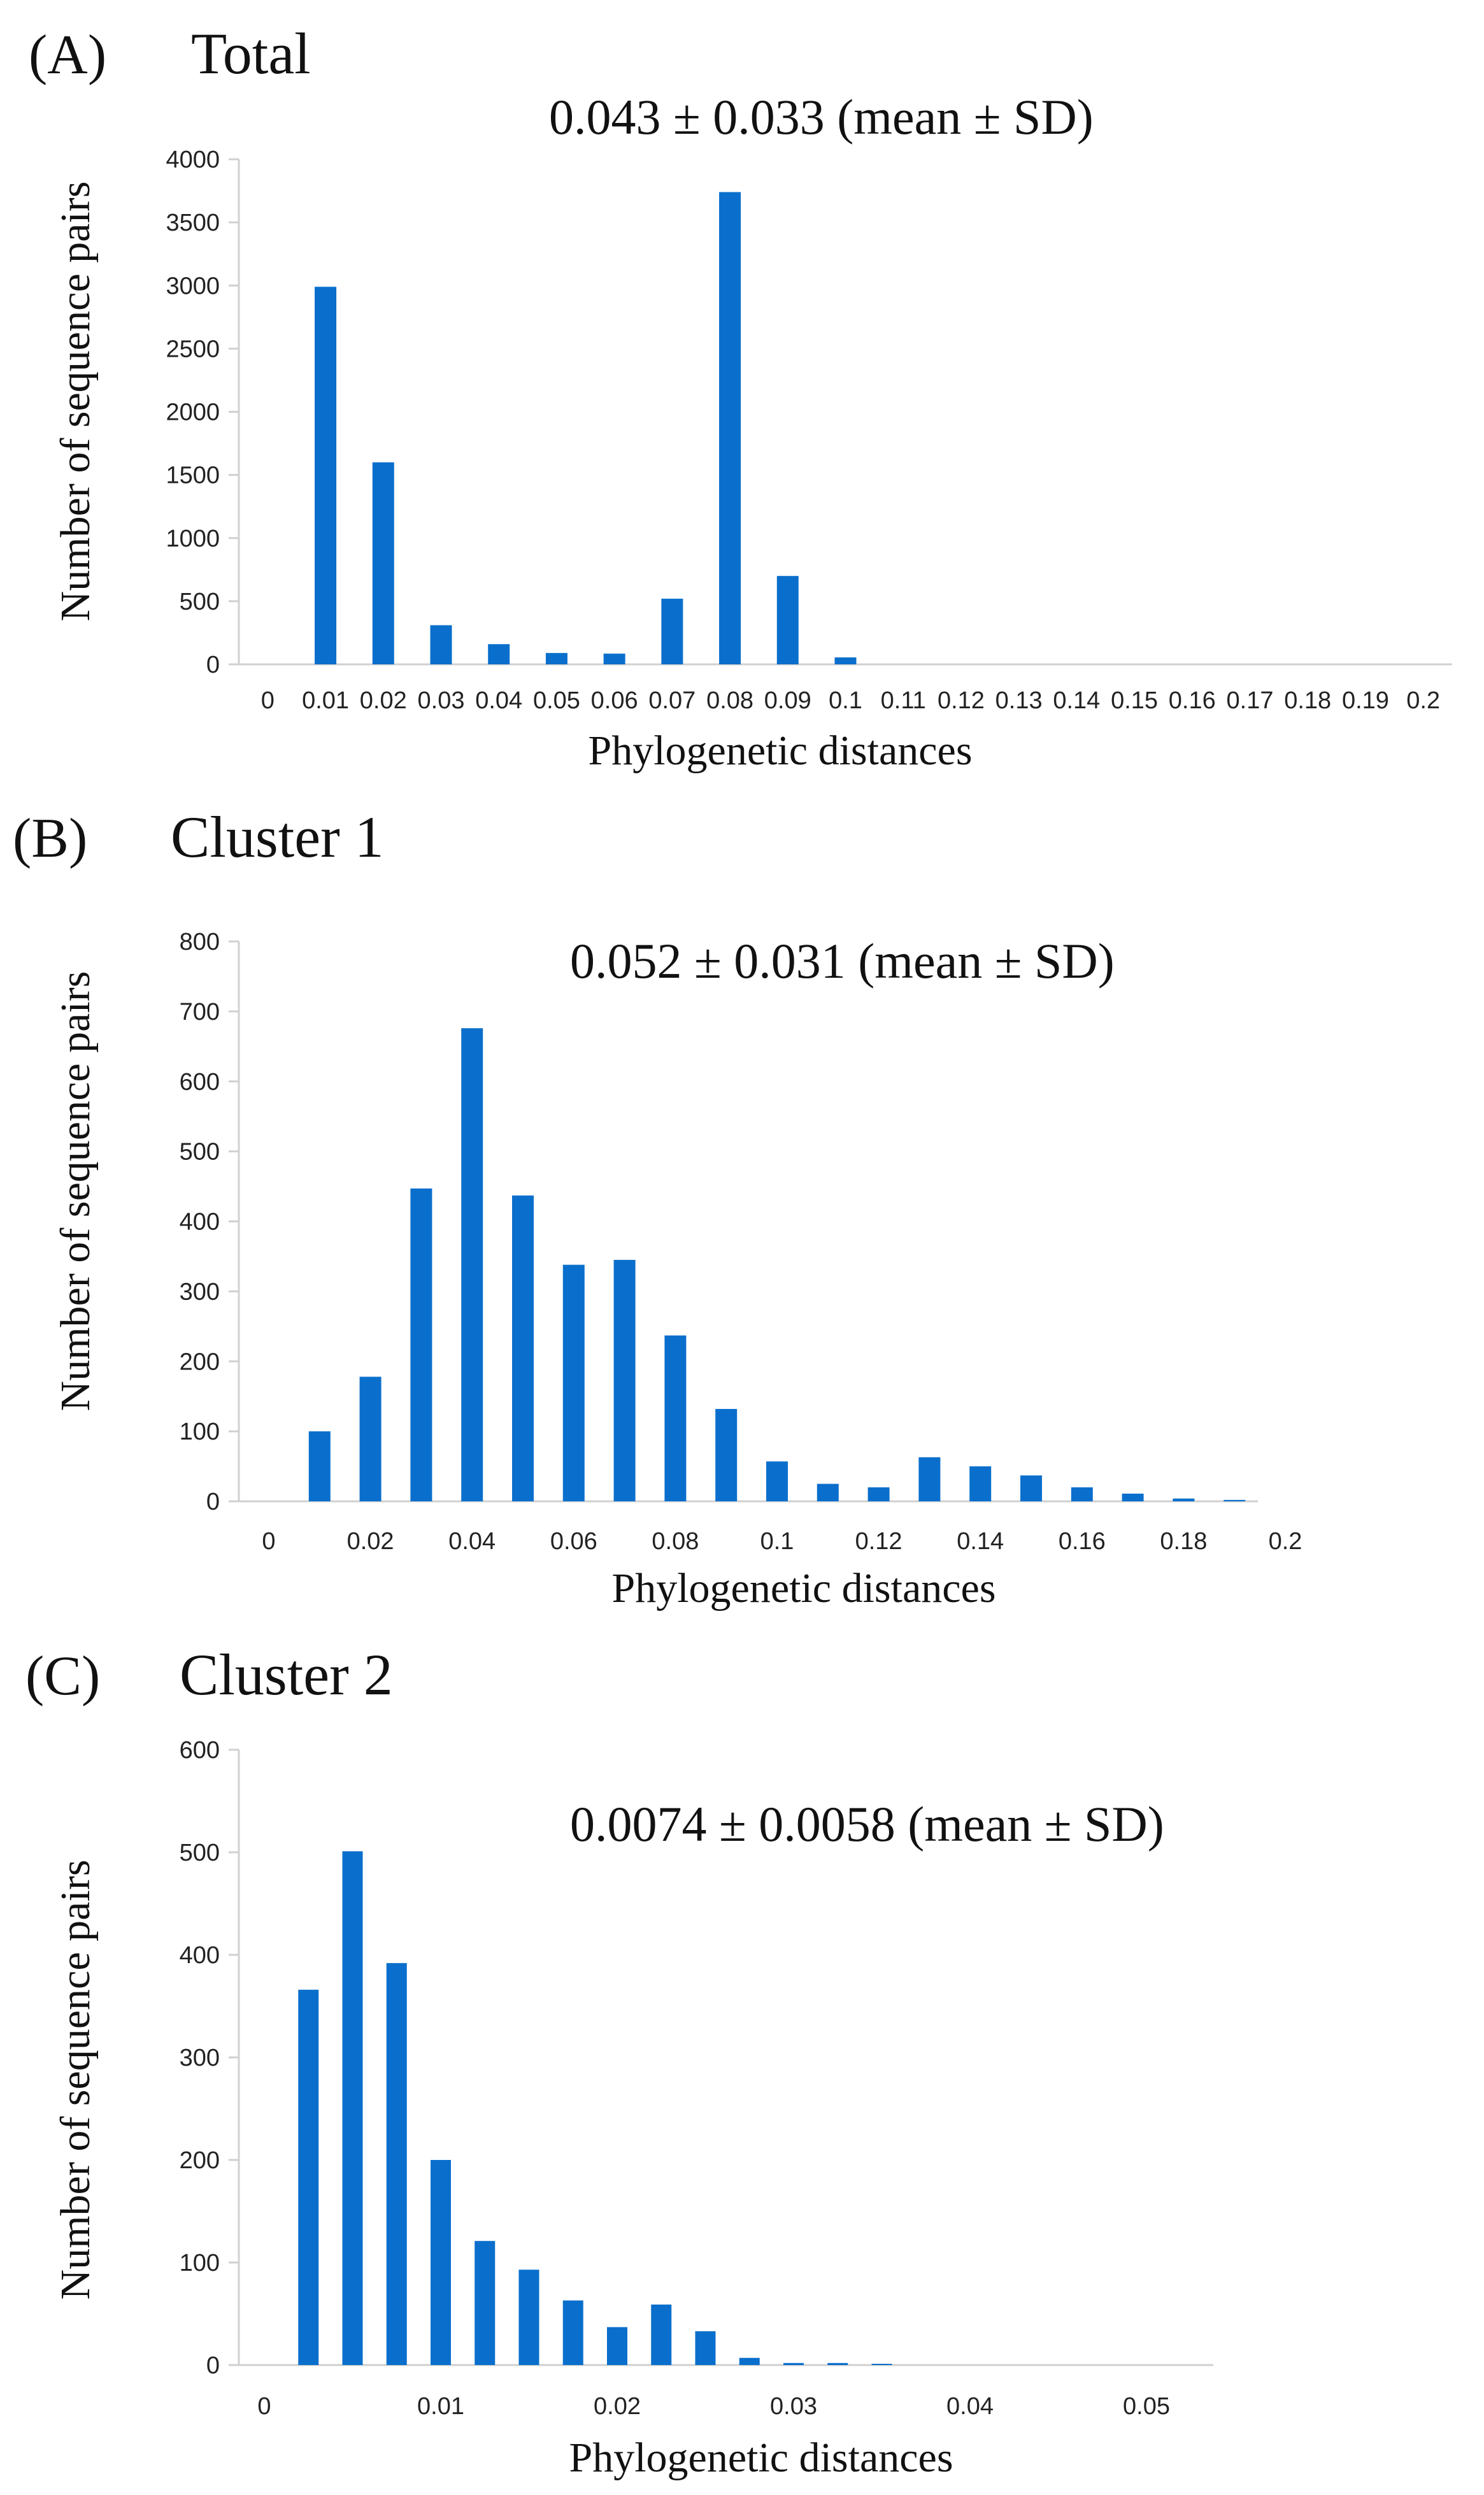 The height and width of the screenshot is (2495, 1484). I want to click on panel-c-y-tick-label: 300, so click(200, 2058).